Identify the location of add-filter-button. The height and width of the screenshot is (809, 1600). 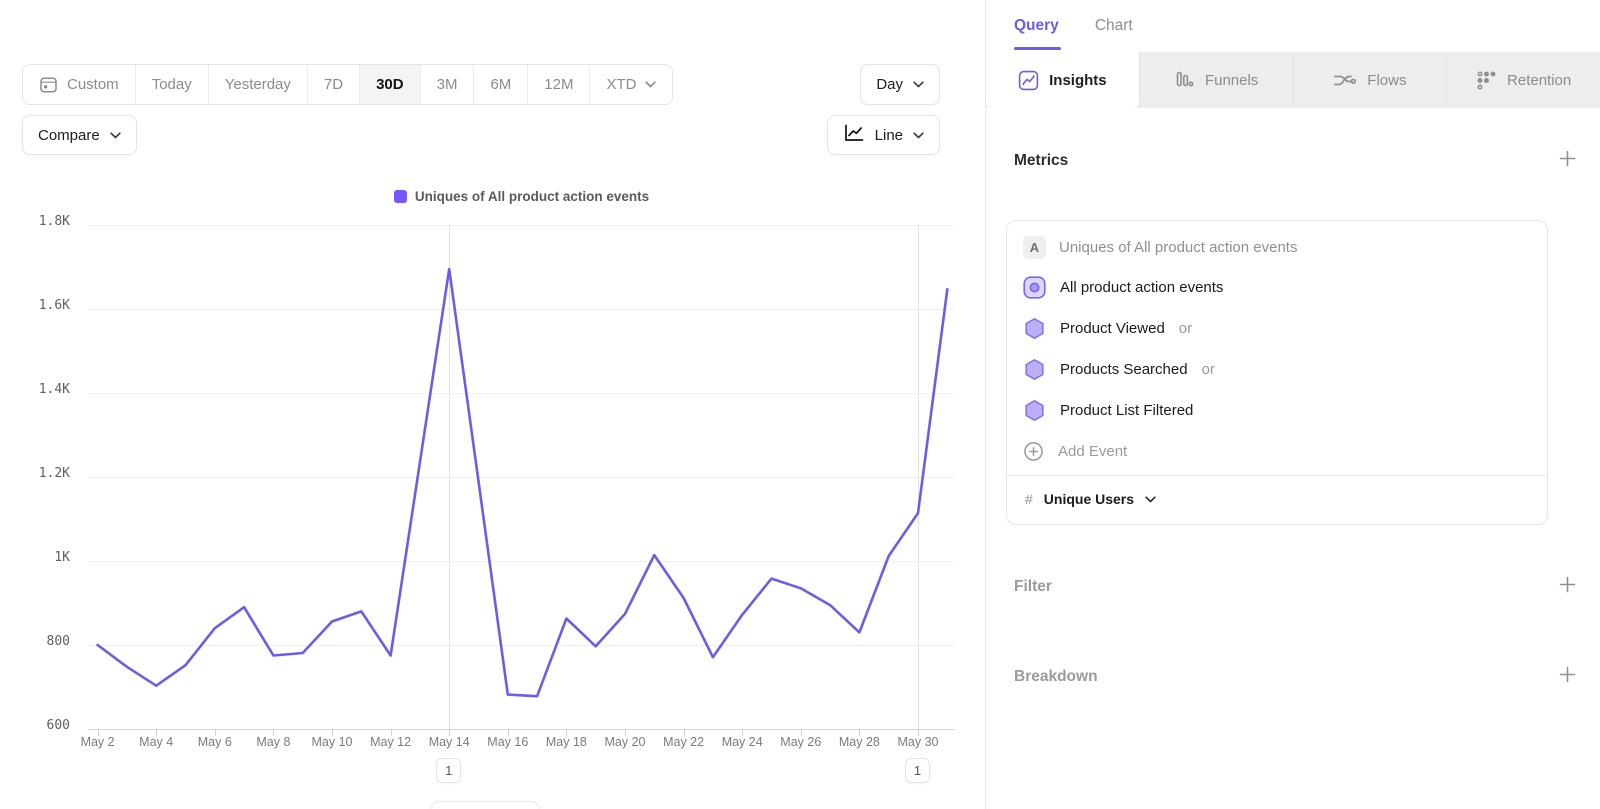
(1567, 587).